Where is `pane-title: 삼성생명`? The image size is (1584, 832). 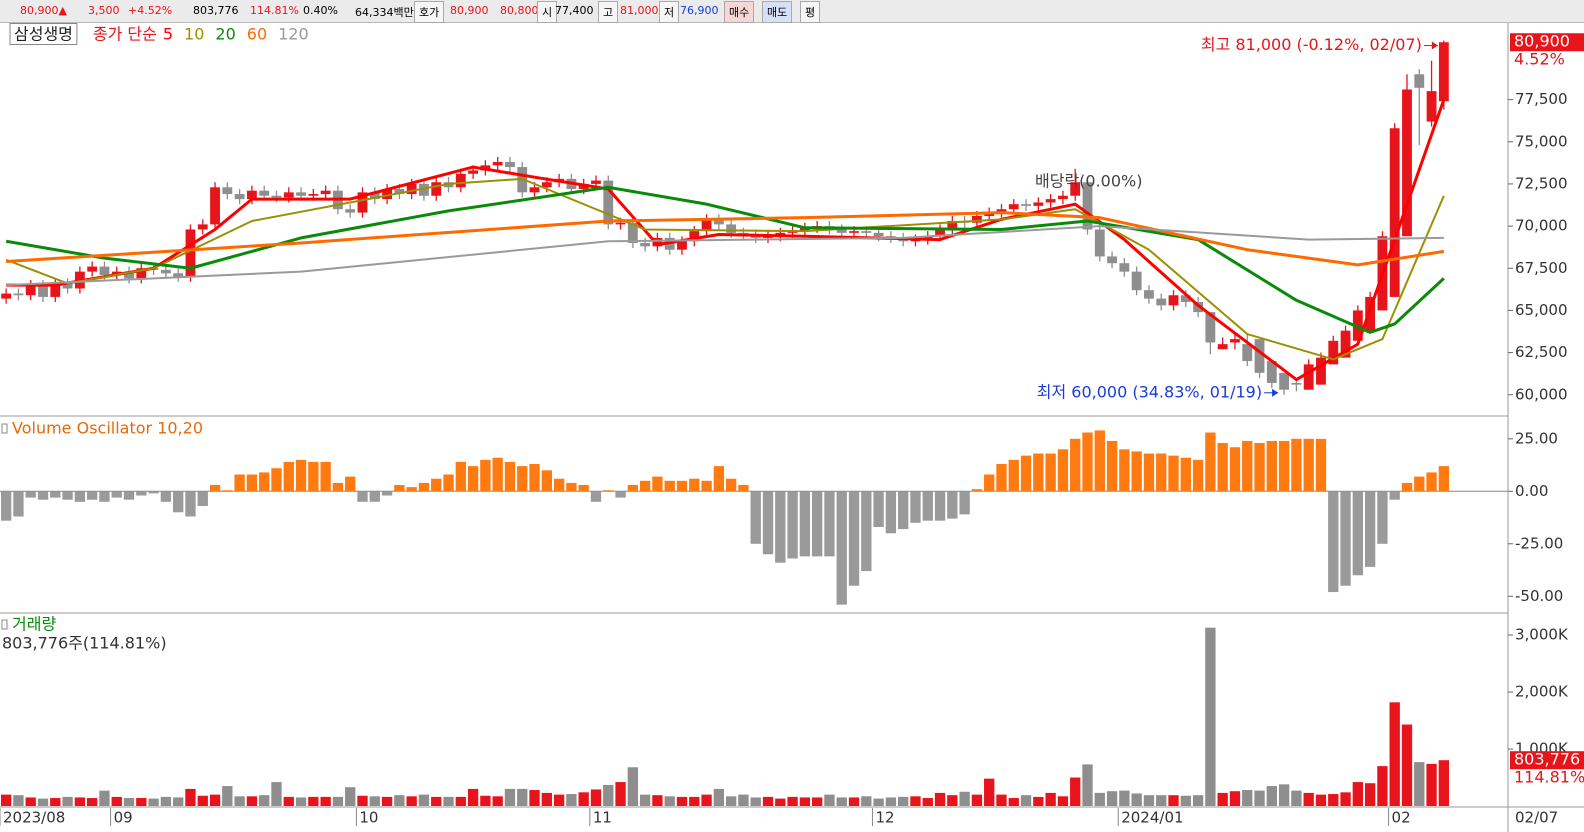 pane-title: 삼성생명 is located at coordinates (43, 34).